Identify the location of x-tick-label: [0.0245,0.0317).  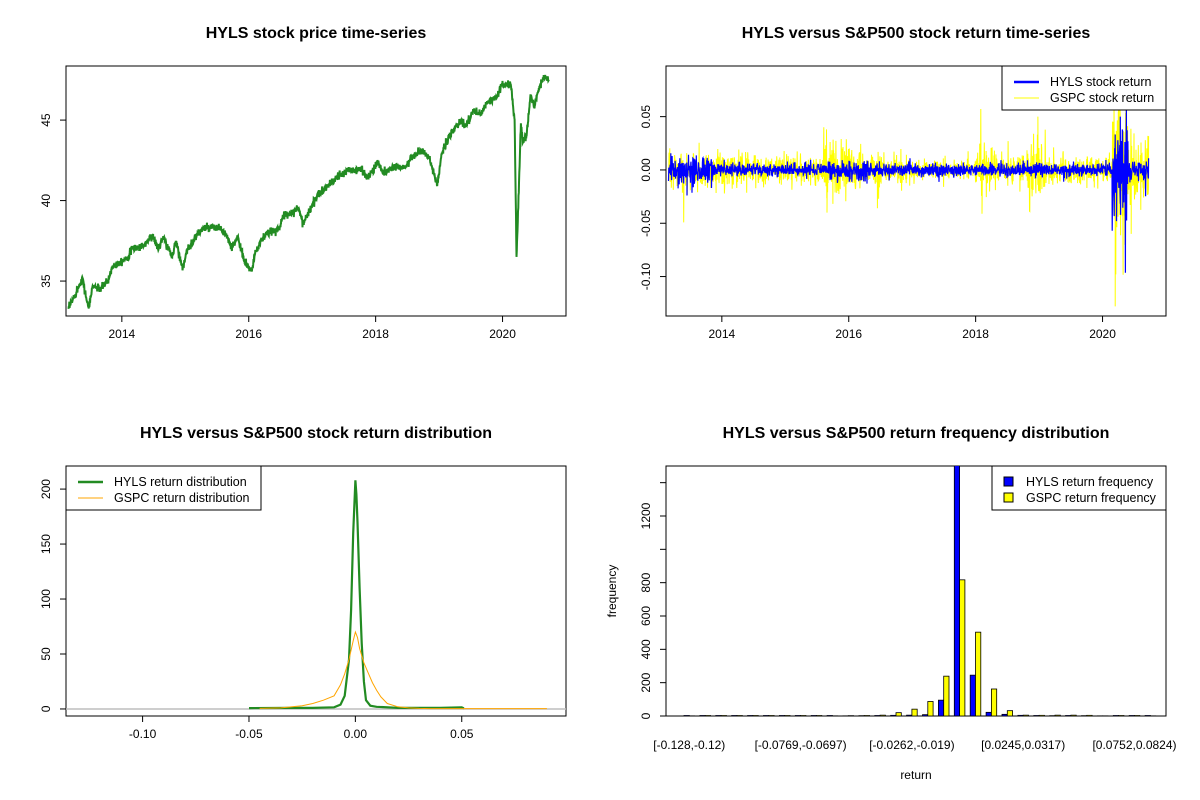
(1023, 745).